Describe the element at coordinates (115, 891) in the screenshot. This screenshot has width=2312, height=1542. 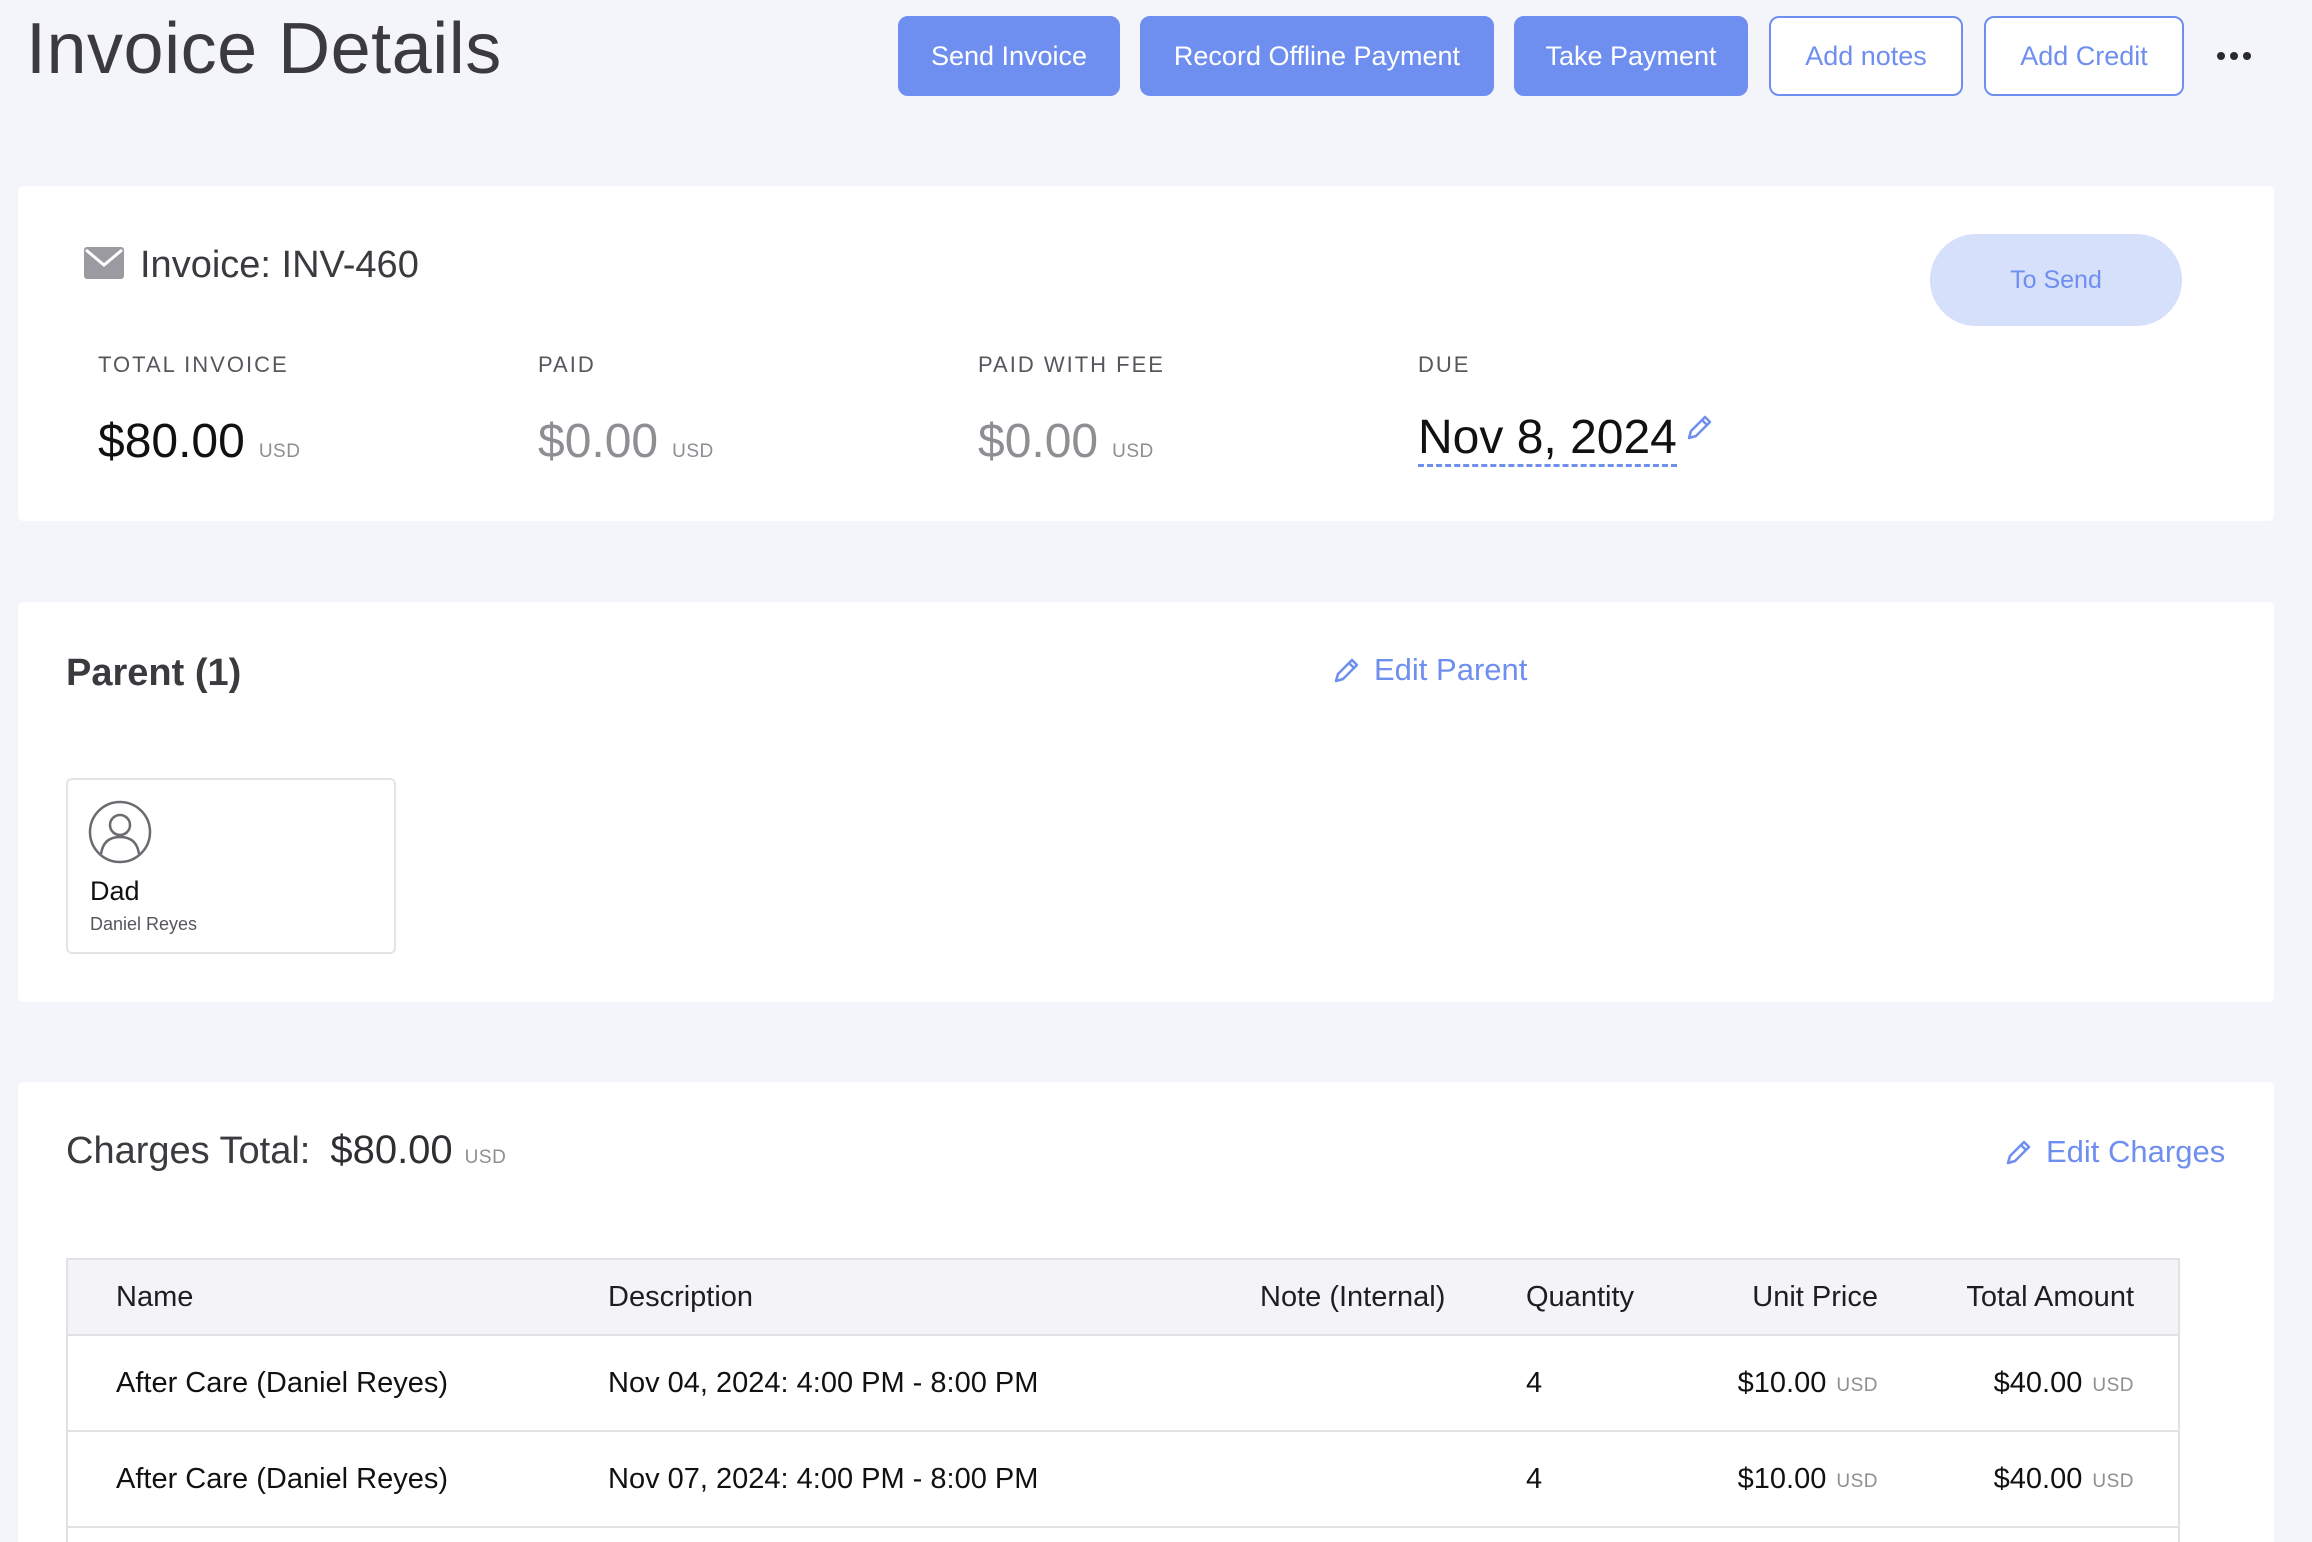
I see `parent-relation: Dad` at that location.